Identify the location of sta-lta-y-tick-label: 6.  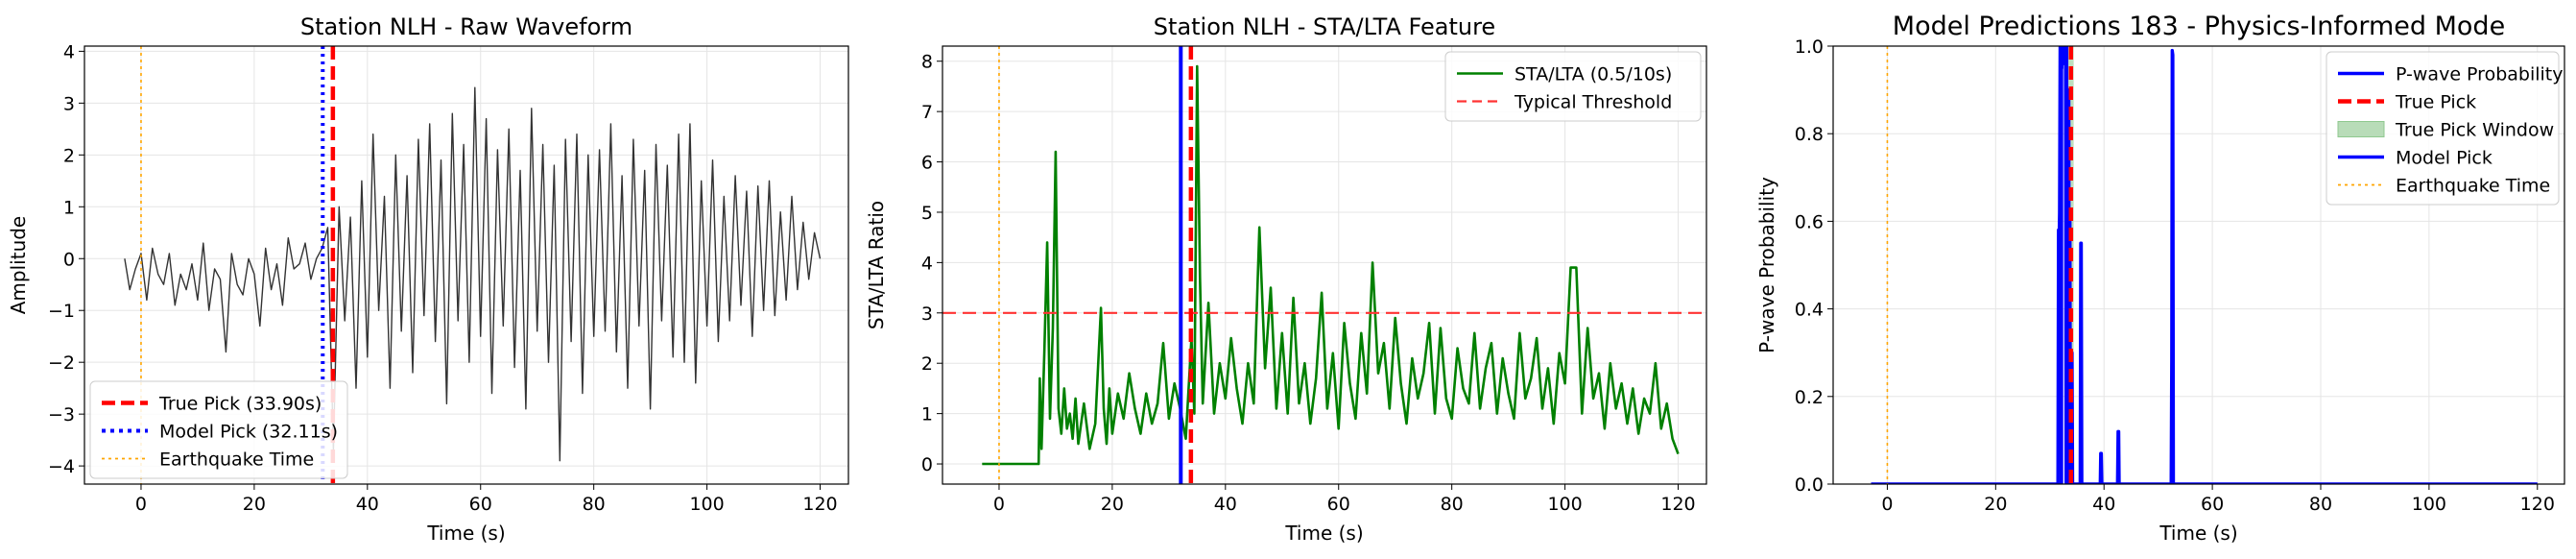
(927, 163).